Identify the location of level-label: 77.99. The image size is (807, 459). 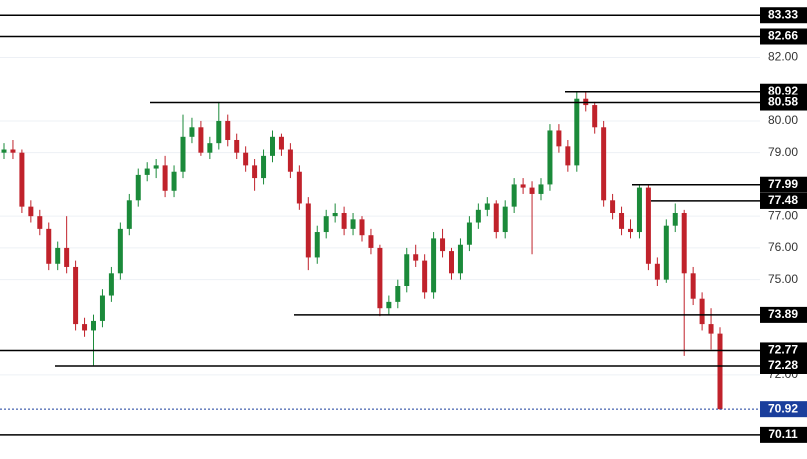
(783, 184).